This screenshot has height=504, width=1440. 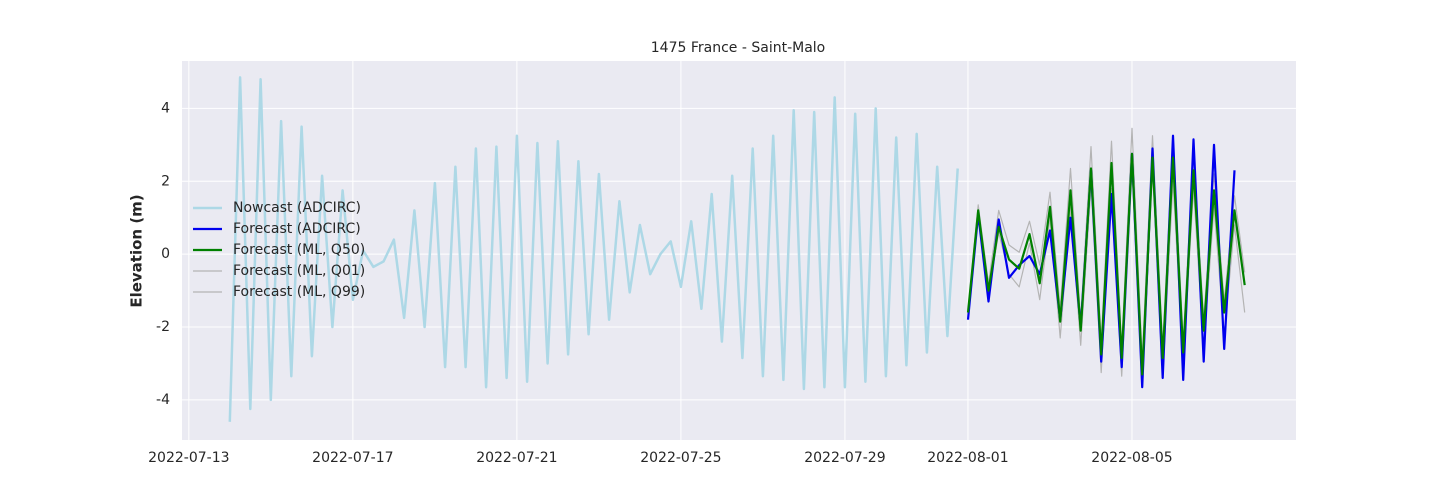 I want to click on x-tick-label: 2022-07-29, so click(x=844, y=458).